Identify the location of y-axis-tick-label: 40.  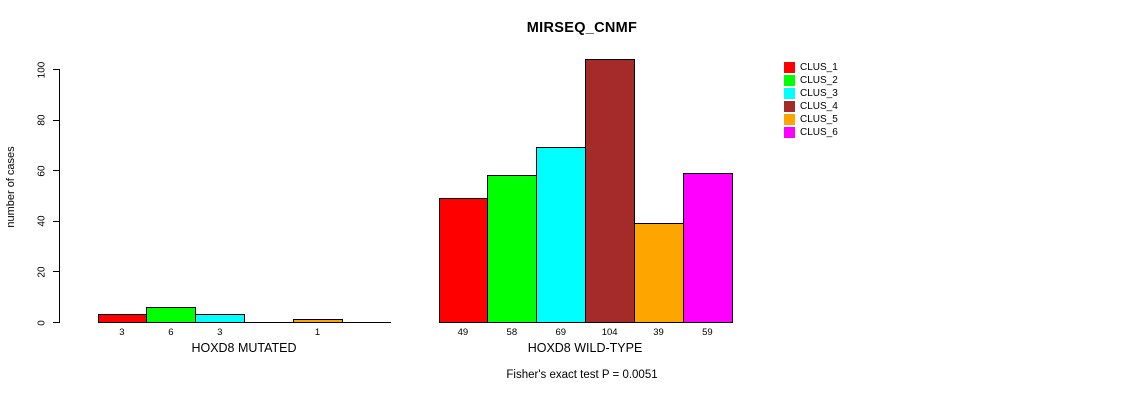
(42, 221).